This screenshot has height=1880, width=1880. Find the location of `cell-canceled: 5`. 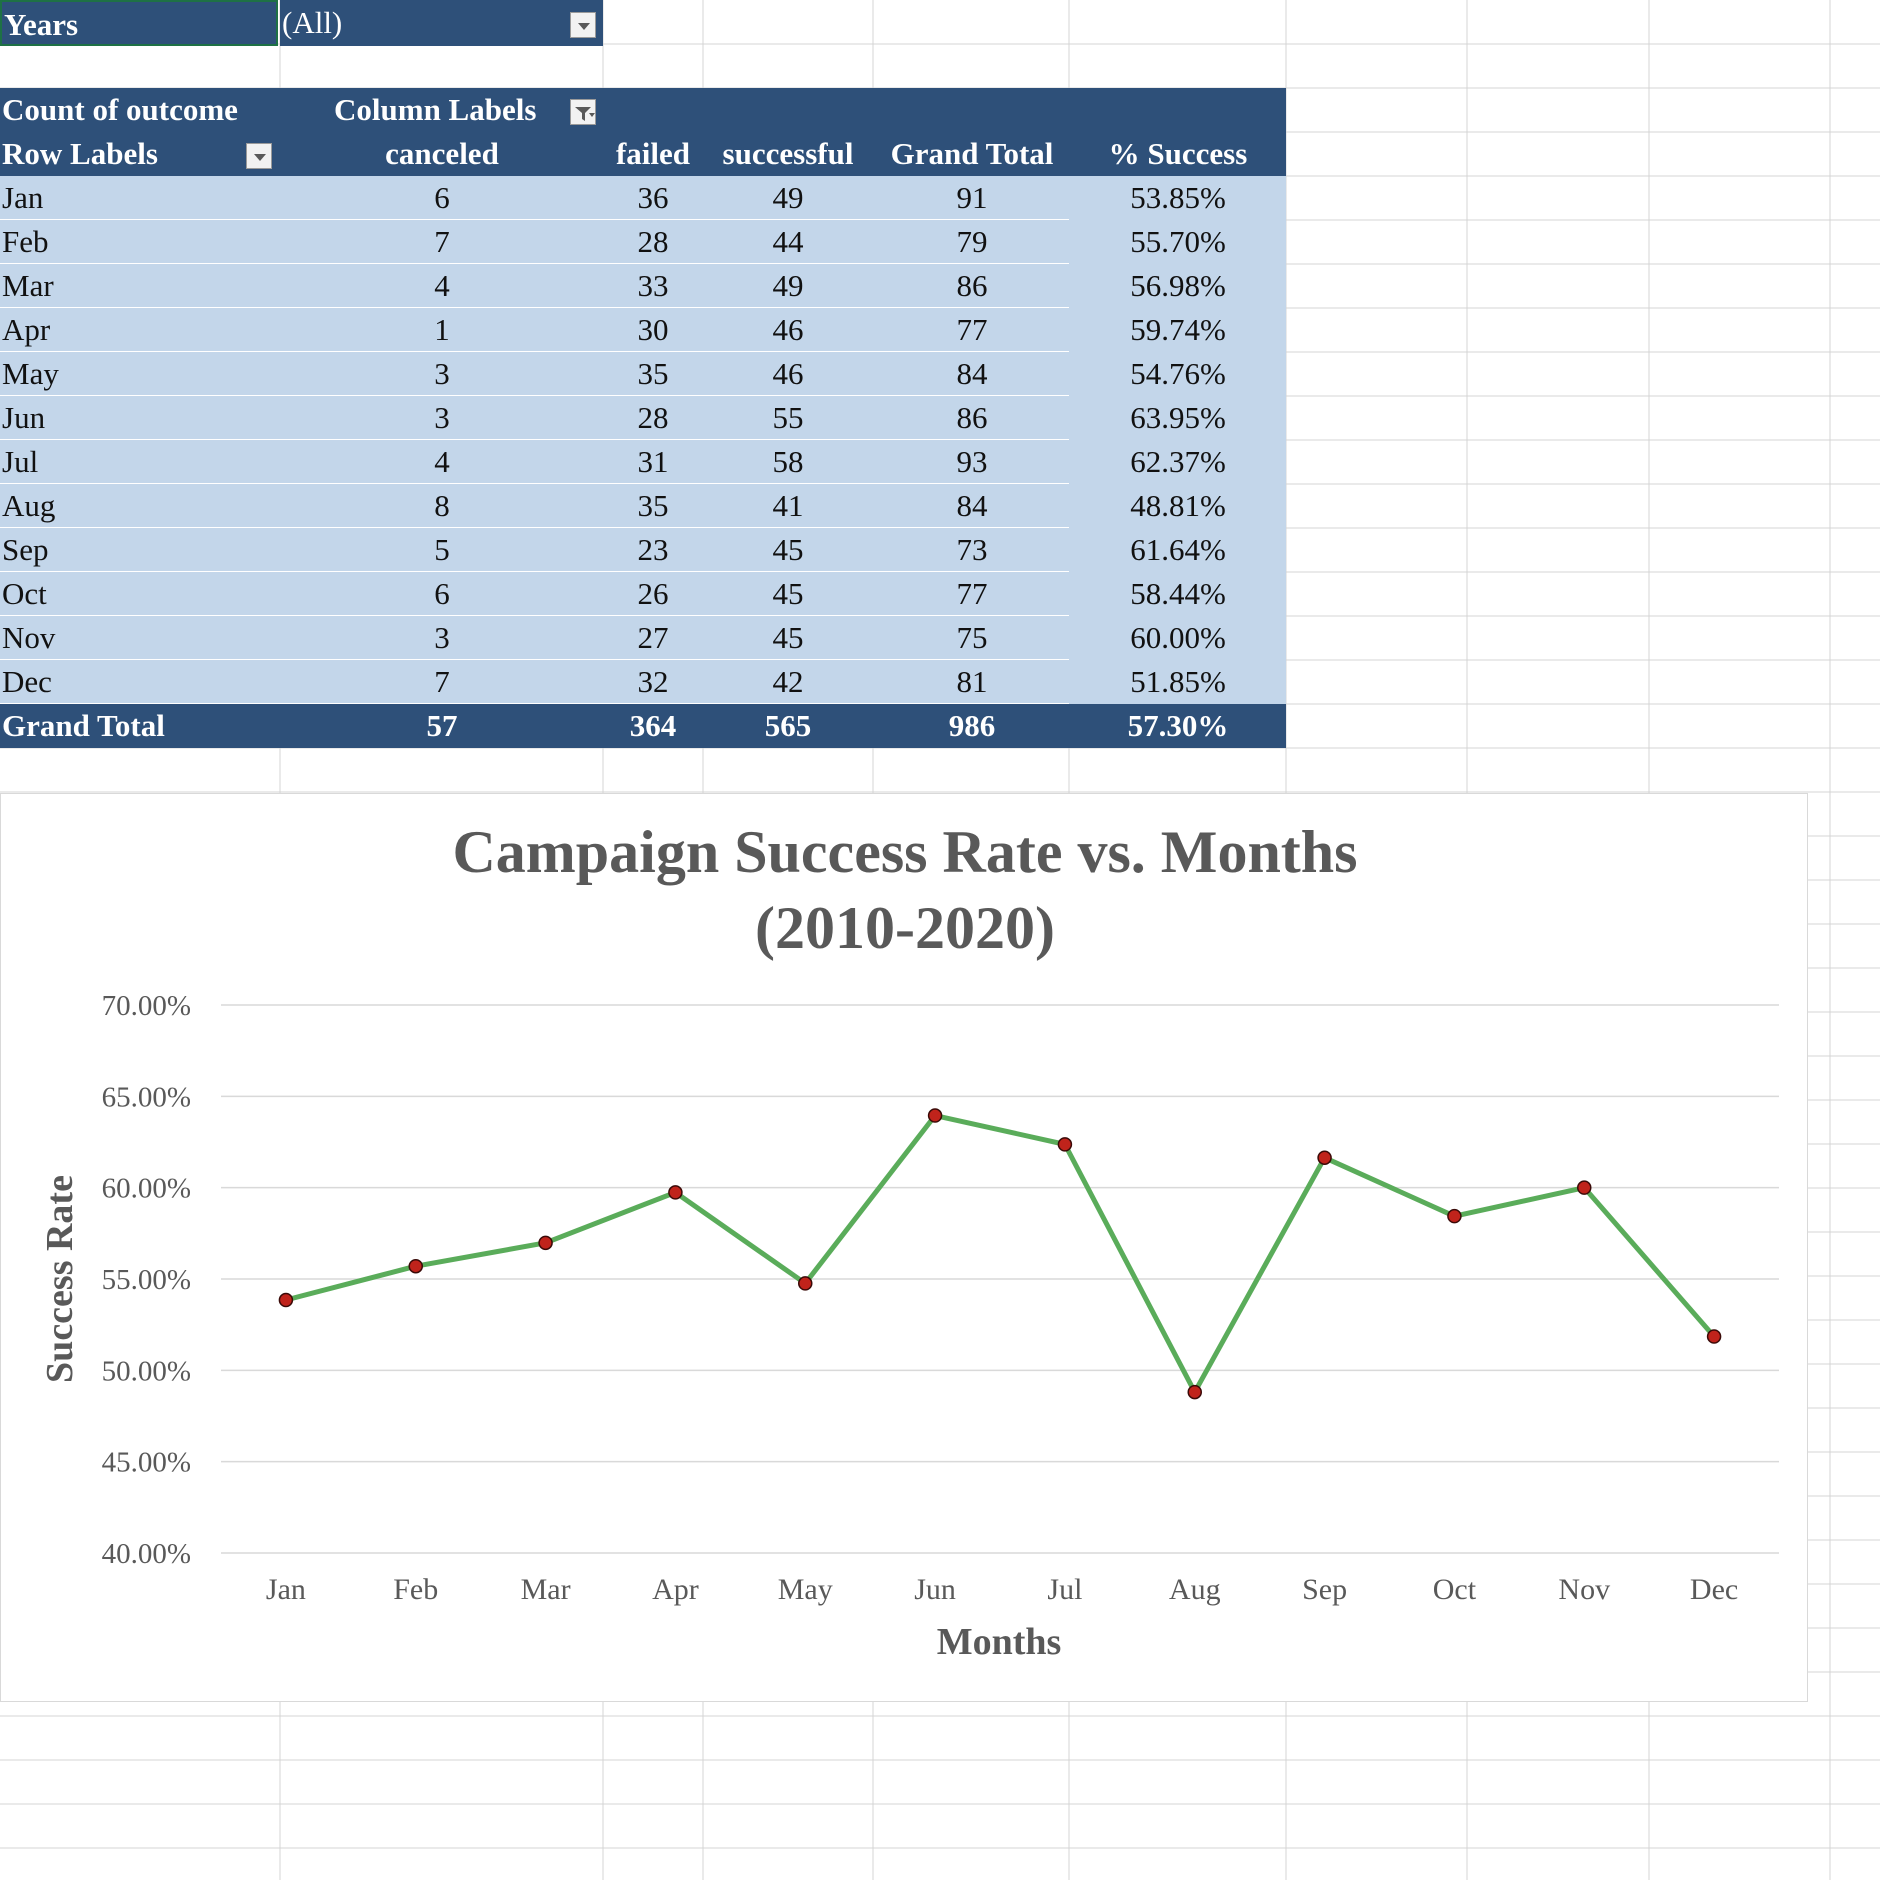

cell-canceled: 5 is located at coordinates (442, 549).